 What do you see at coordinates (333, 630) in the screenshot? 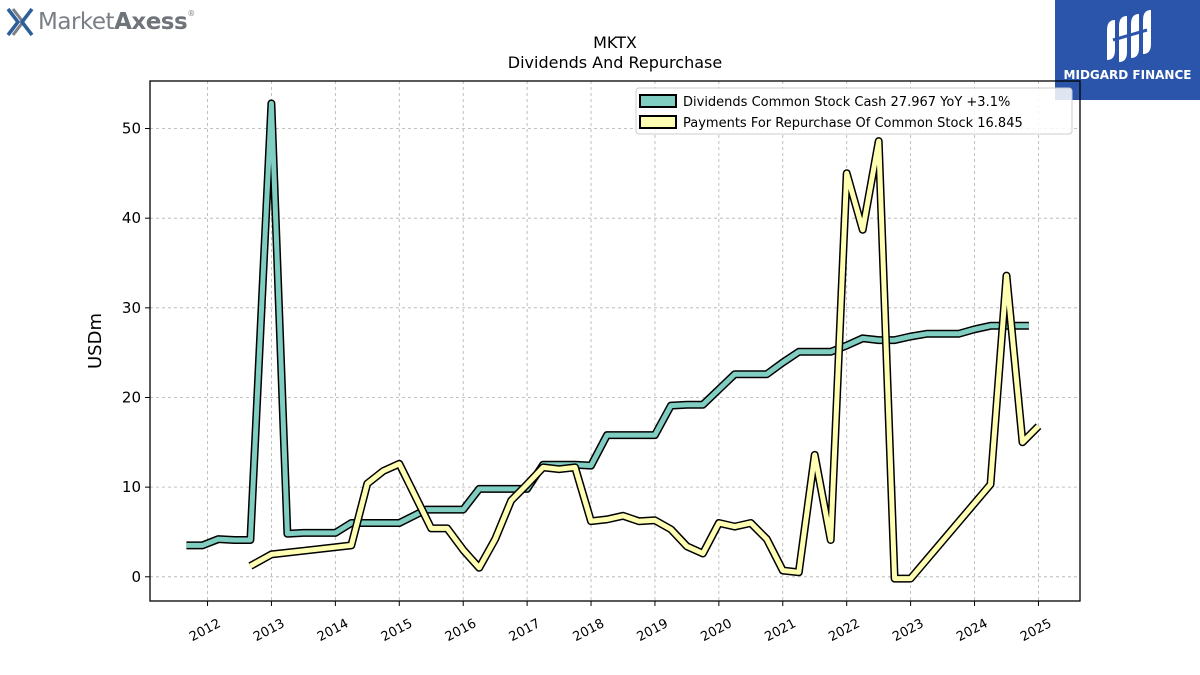
I see `x-tick-label: 2014` at bounding box center [333, 630].